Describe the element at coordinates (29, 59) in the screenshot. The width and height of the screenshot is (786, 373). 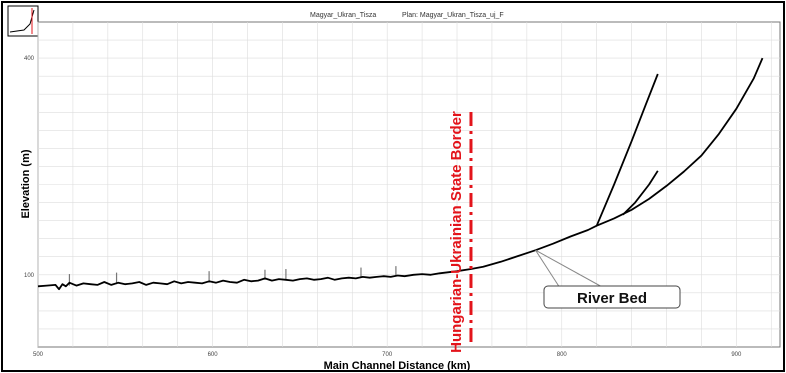
I see `y-tick-label: 400` at that location.